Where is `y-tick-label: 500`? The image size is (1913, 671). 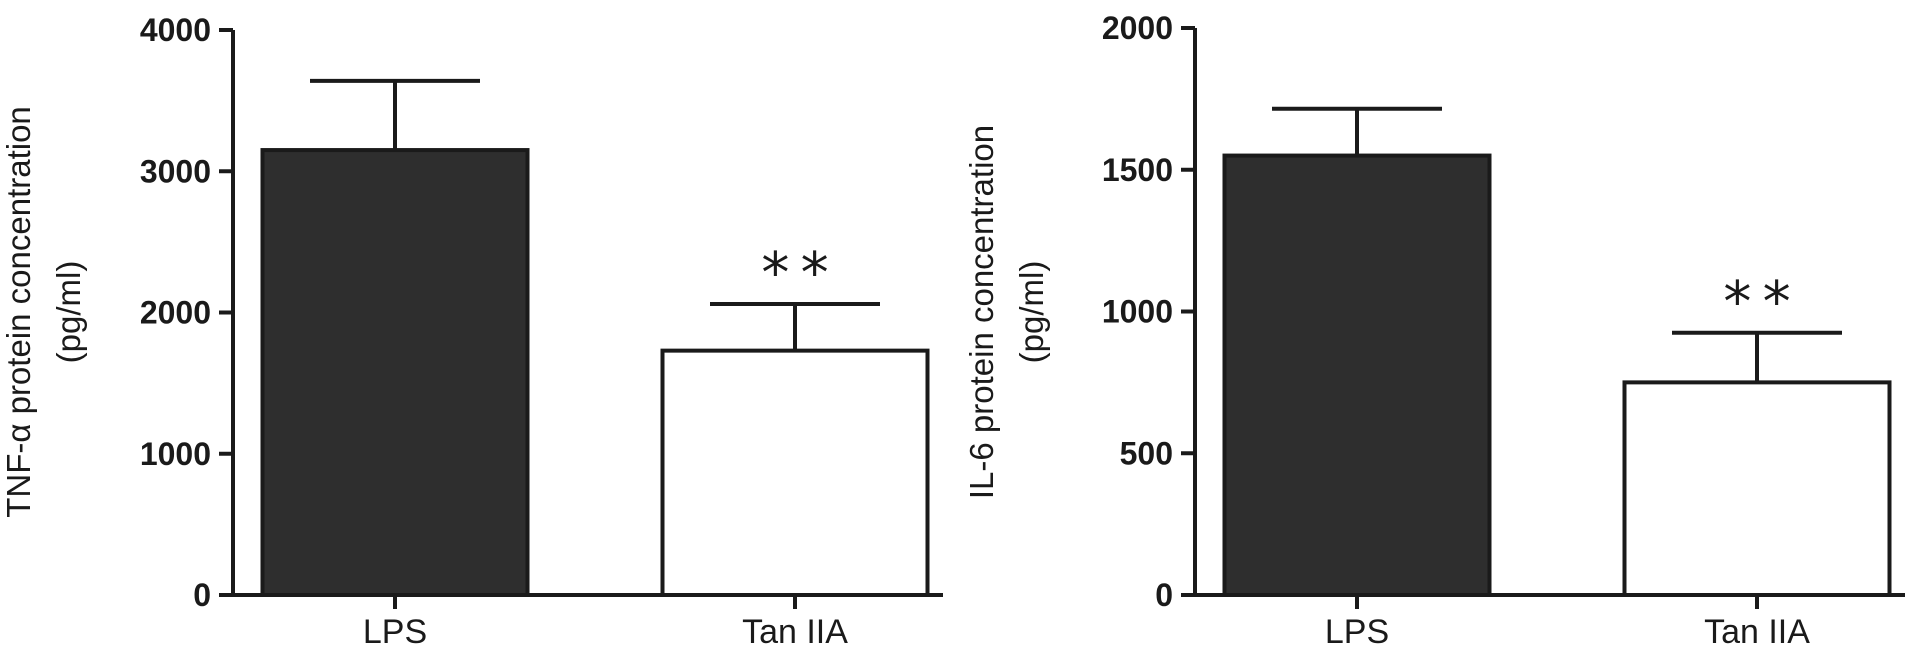
y-tick-label: 500 is located at coordinates (1146, 453).